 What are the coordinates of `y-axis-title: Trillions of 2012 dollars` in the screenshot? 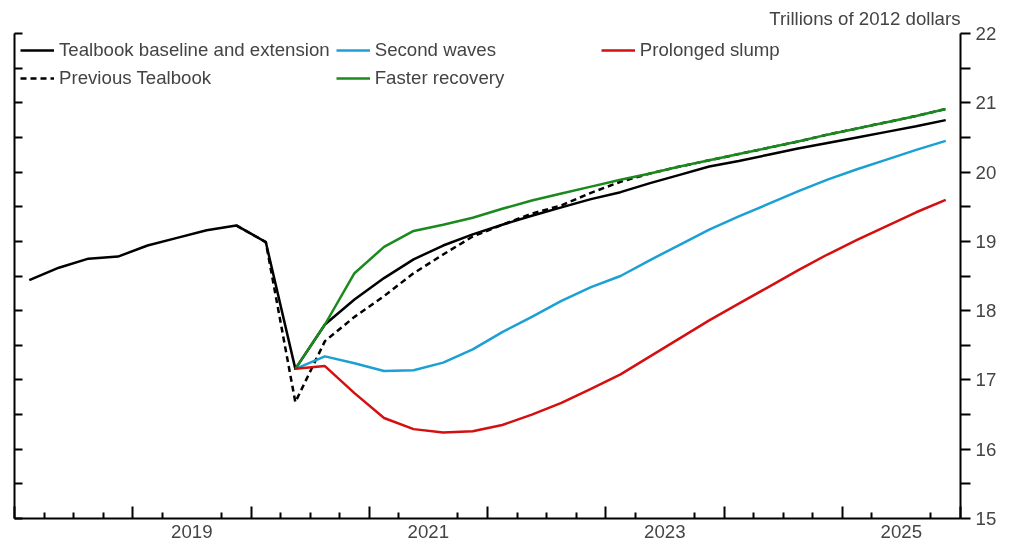 It's located at (865, 18).